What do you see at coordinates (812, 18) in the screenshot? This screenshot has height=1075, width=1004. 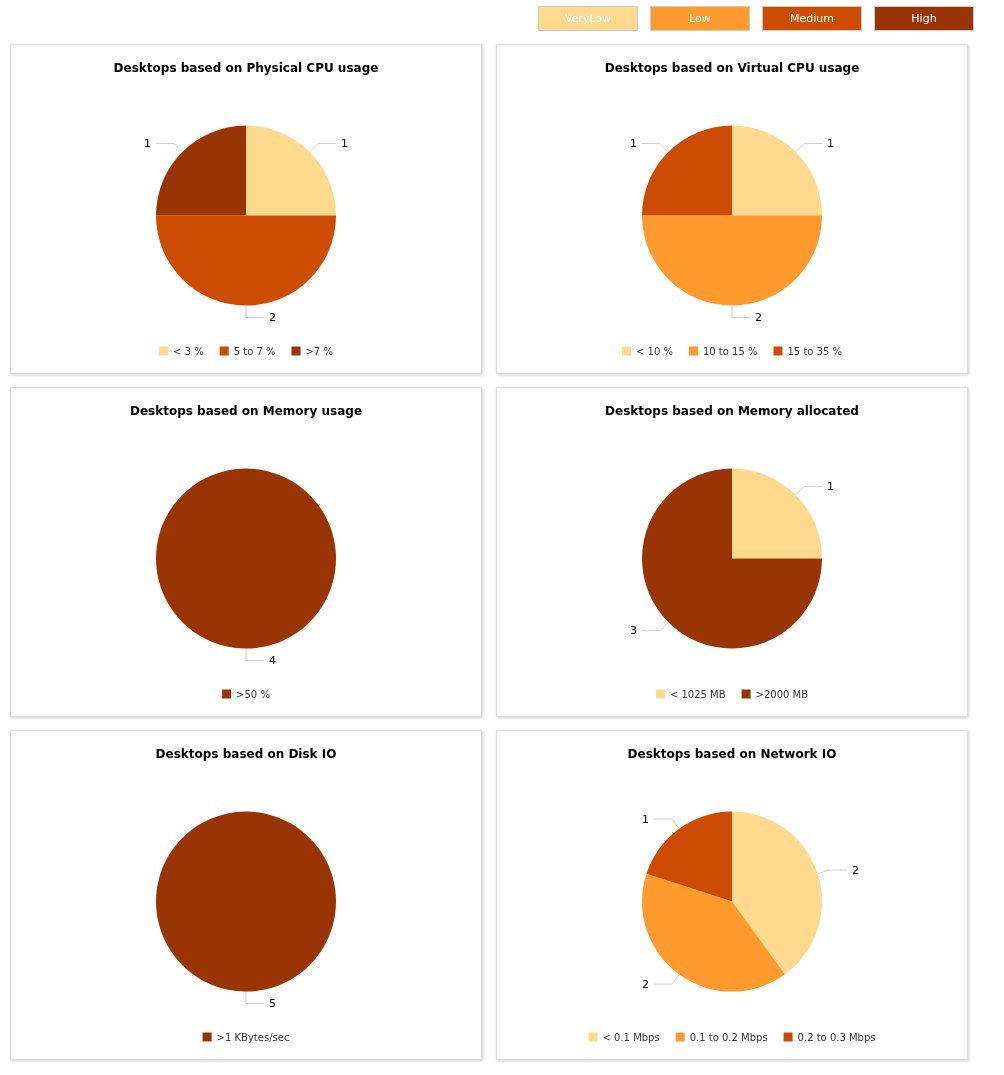 I see `level-button: Medium` at bounding box center [812, 18].